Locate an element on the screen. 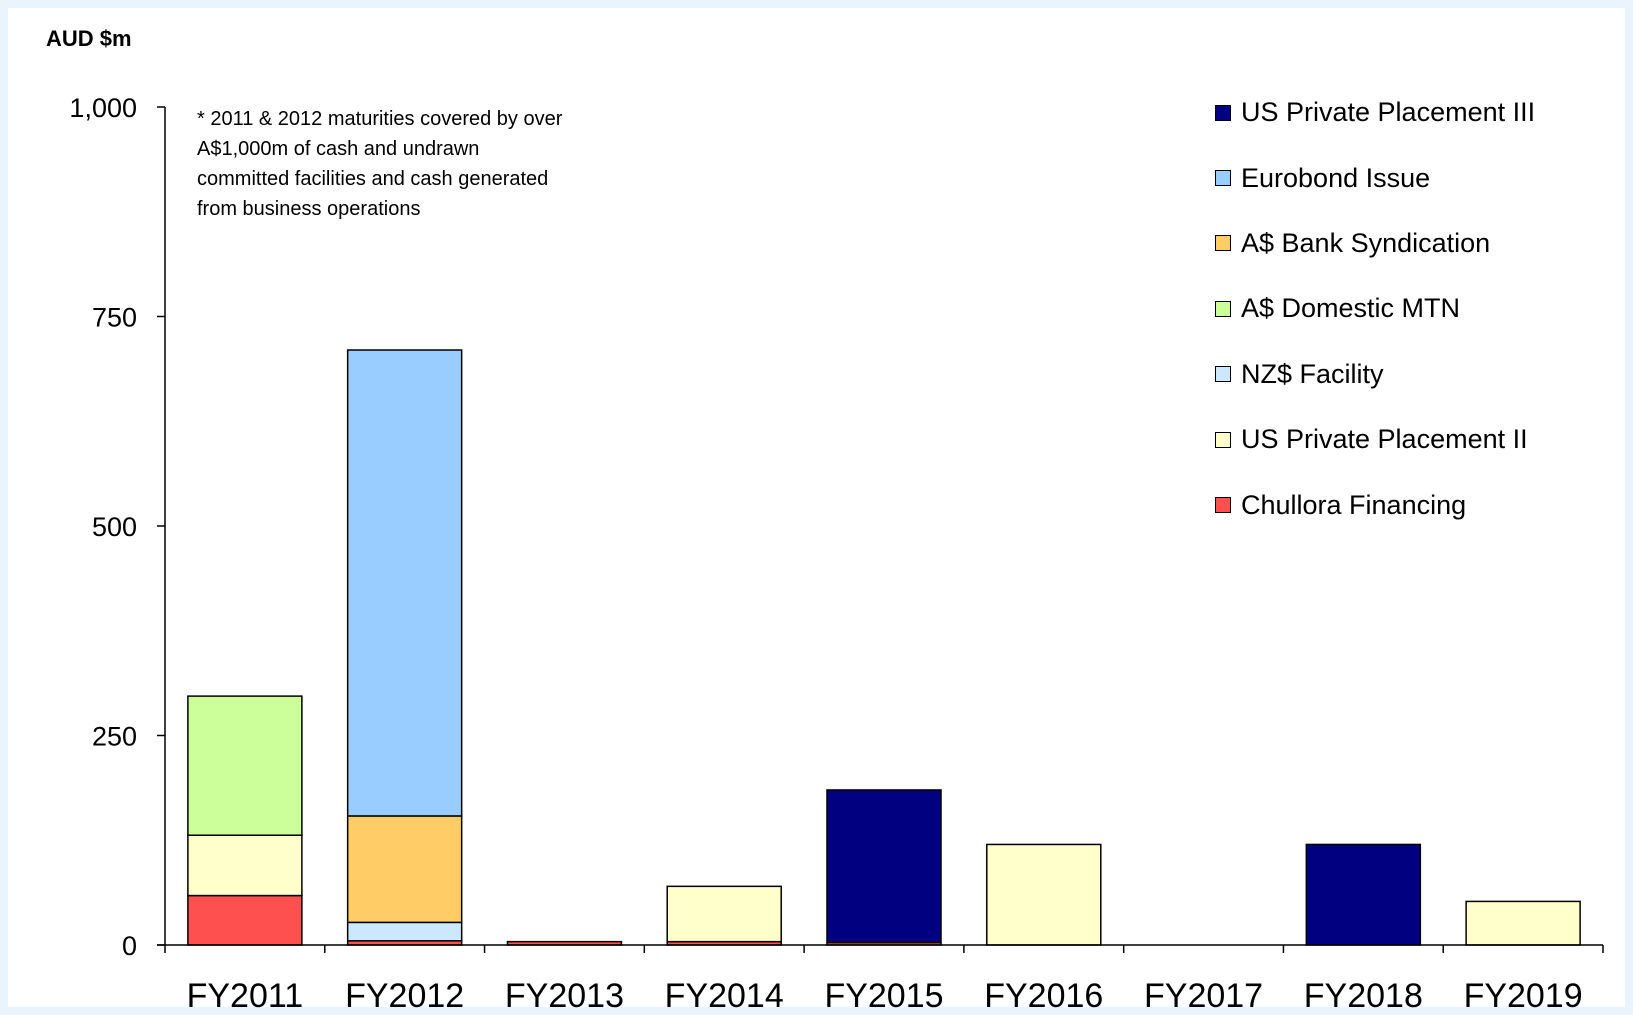  legend-label: Eurobond Issue is located at coordinates (1336, 177).